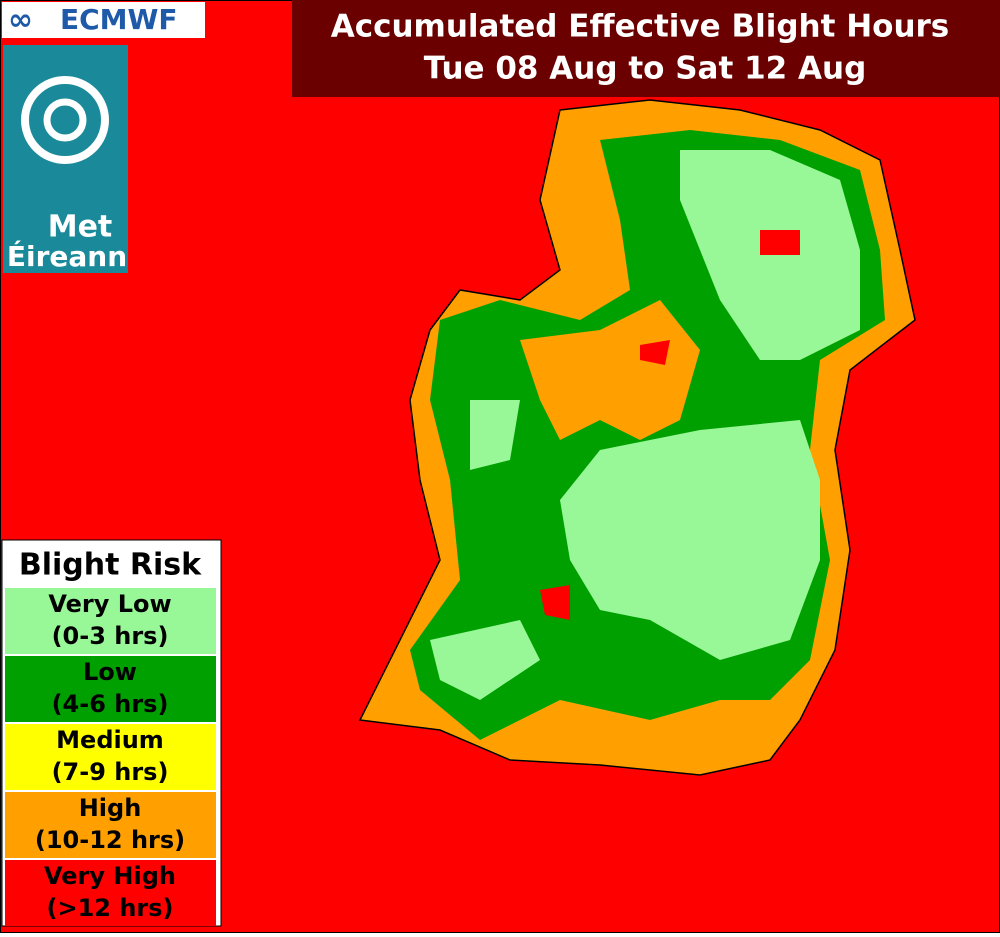 This screenshot has width=1000, height=937. I want to click on title-line: Accumulated Effective Blight Hours, so click(640, 27).